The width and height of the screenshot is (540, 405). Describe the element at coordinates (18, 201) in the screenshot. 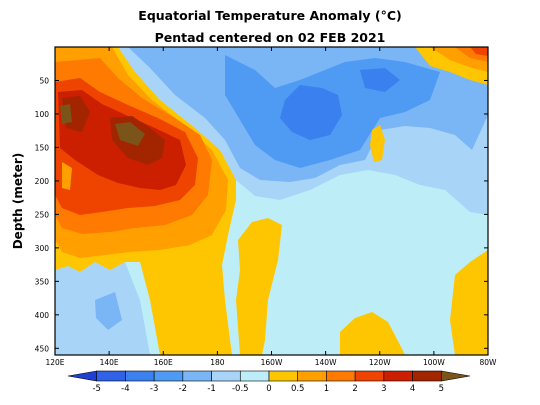

I see `y-axis-label: Depth (meter)` at that location.